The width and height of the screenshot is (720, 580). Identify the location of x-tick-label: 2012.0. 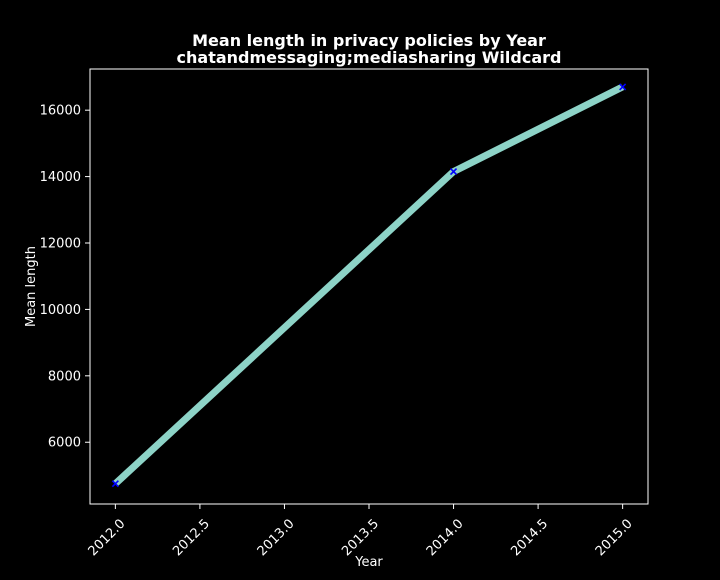
(107, 537).